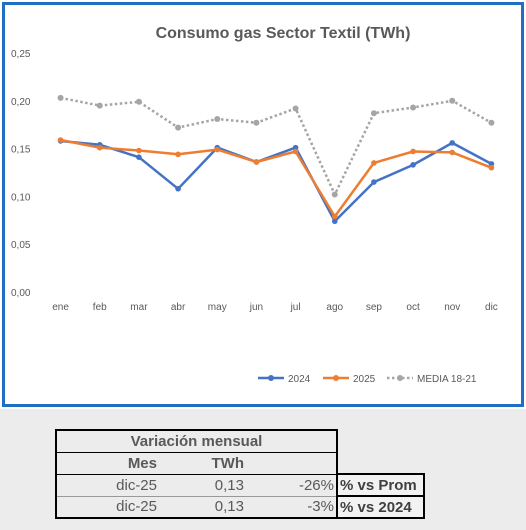 The width and height of the screenshot is (526, 530). I want to click on x-tick-label: feb, so click(100, 307).